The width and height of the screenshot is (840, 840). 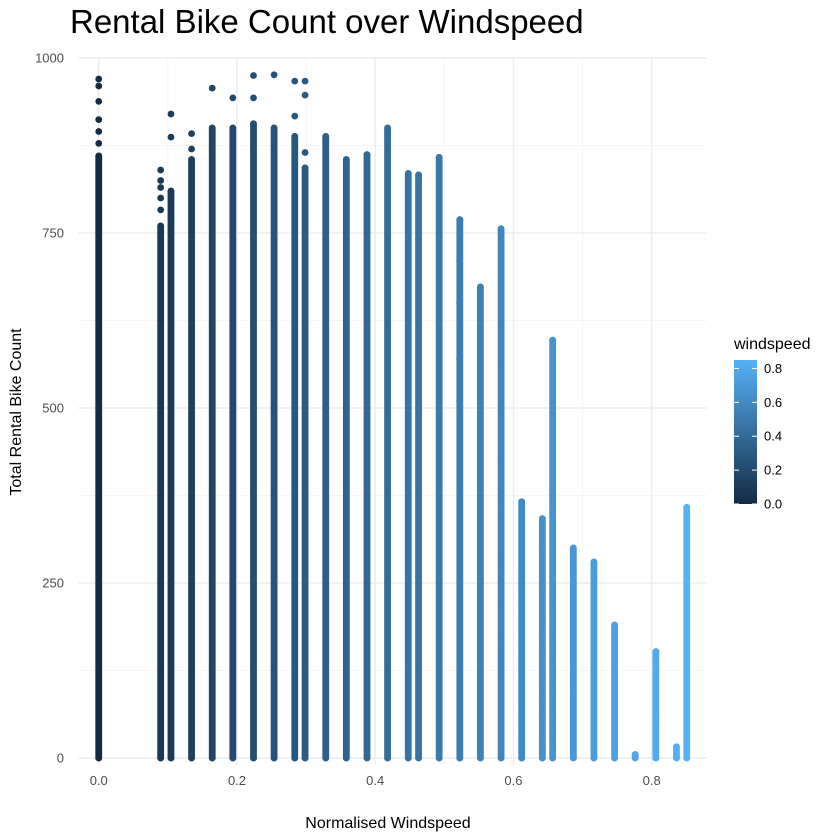 What do you see at coordinates (773, 436) in the screenshot?
I see `legend-tick-label: 0.4` at bounding box center [773, 436].